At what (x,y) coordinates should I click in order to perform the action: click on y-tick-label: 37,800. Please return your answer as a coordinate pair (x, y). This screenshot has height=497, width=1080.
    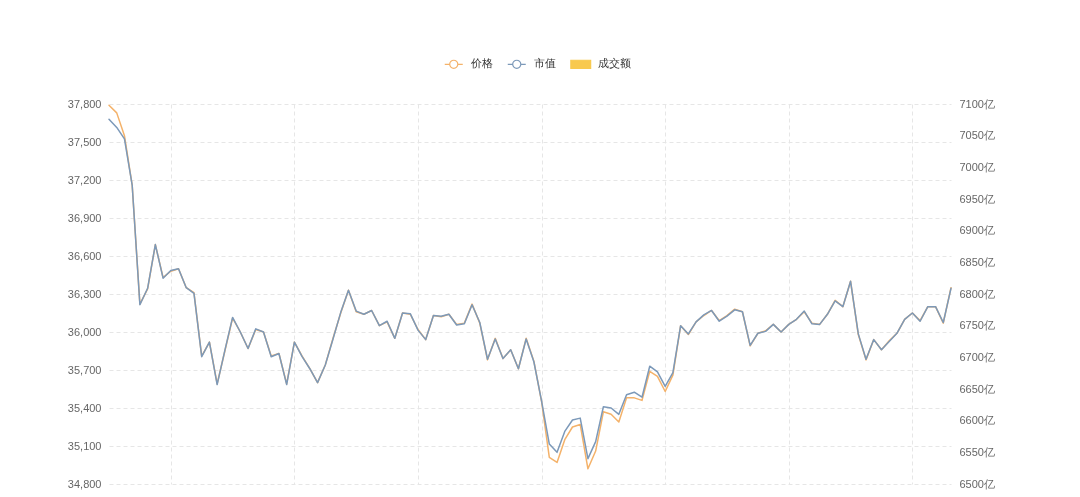
    Looking at the image, I should click on (84, 103).